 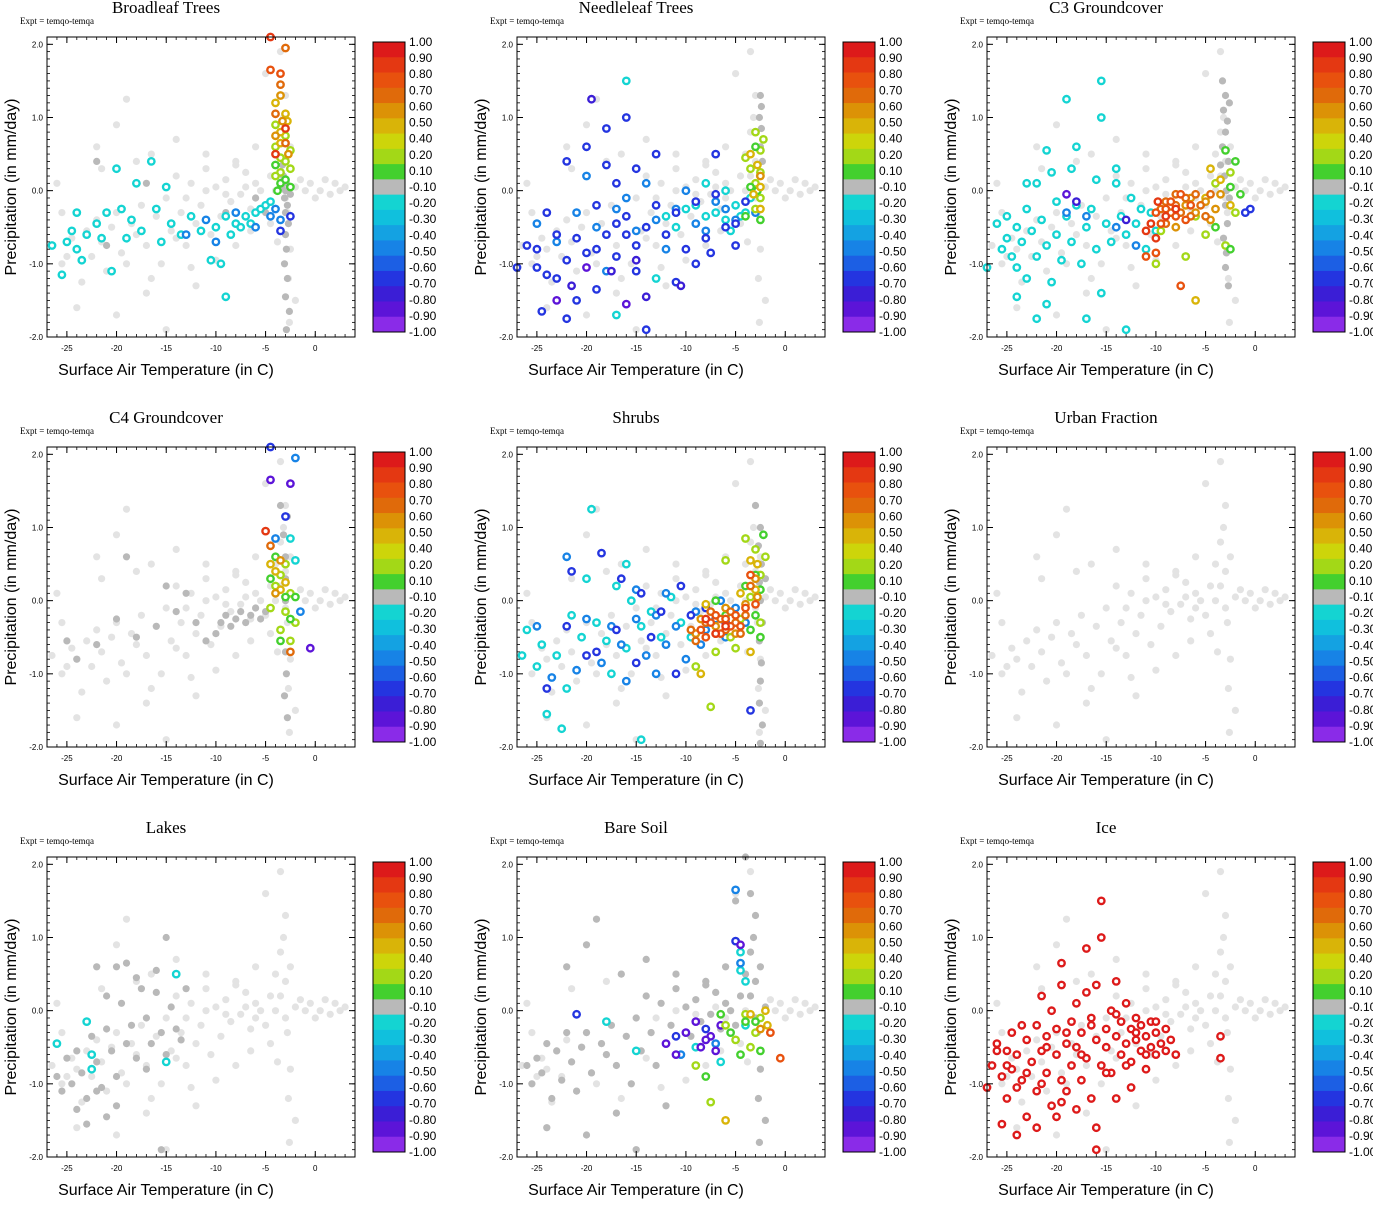 What do you see at coordinates (1361, 1007) in the screenshot?
I see `colorbar-label: -0.10` at bounding box center [1361, 1007].